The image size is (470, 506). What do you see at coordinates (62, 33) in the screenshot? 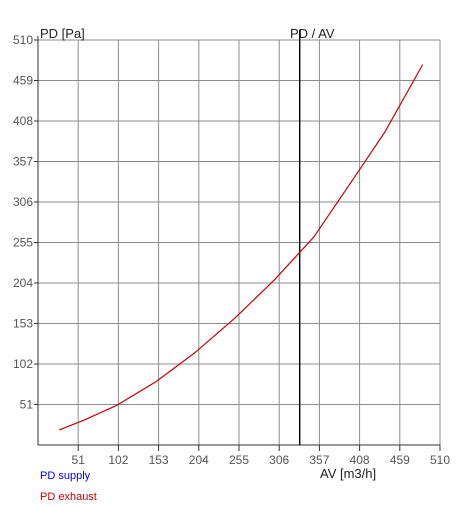
I see `y-axis-title: PD [Pa]` at bounding box center [62, 33].